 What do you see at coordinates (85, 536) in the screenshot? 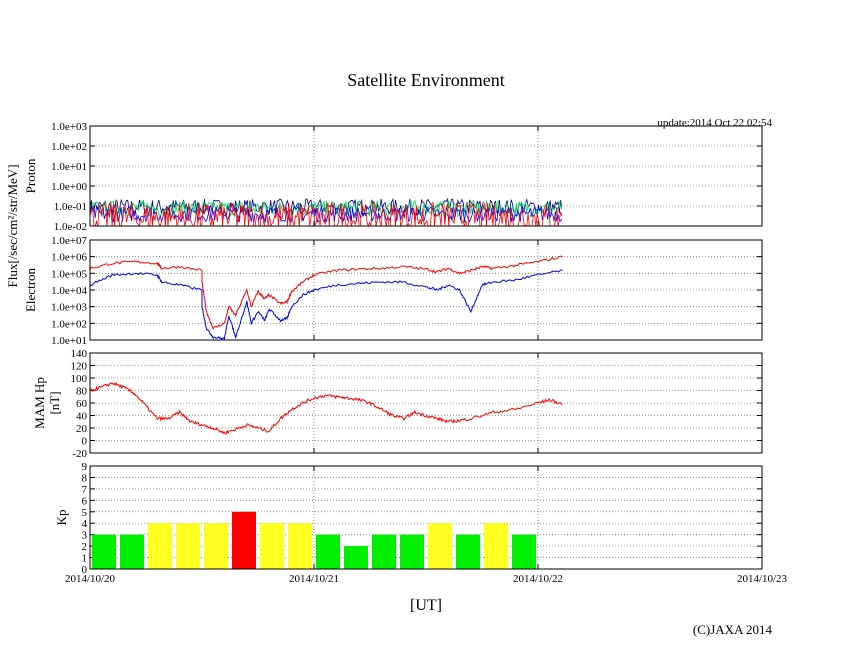
I see `kp-ytick-label: 3` at bounding box center [85, 536].